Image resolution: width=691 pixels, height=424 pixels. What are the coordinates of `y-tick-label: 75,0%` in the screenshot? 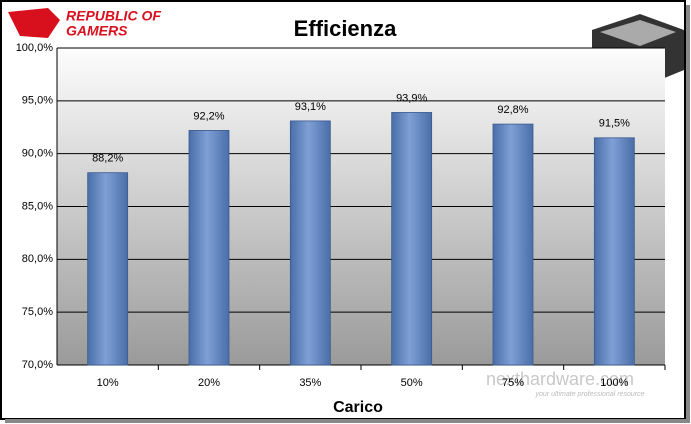 It's located at (37, 312).